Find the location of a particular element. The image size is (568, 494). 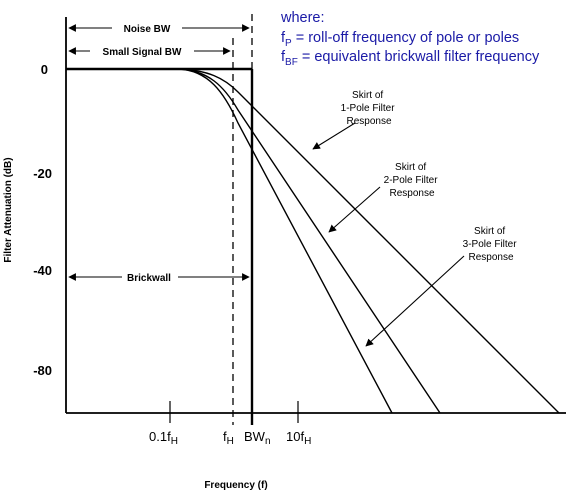

legend-heading: where: is located at coordinates (302, 18).